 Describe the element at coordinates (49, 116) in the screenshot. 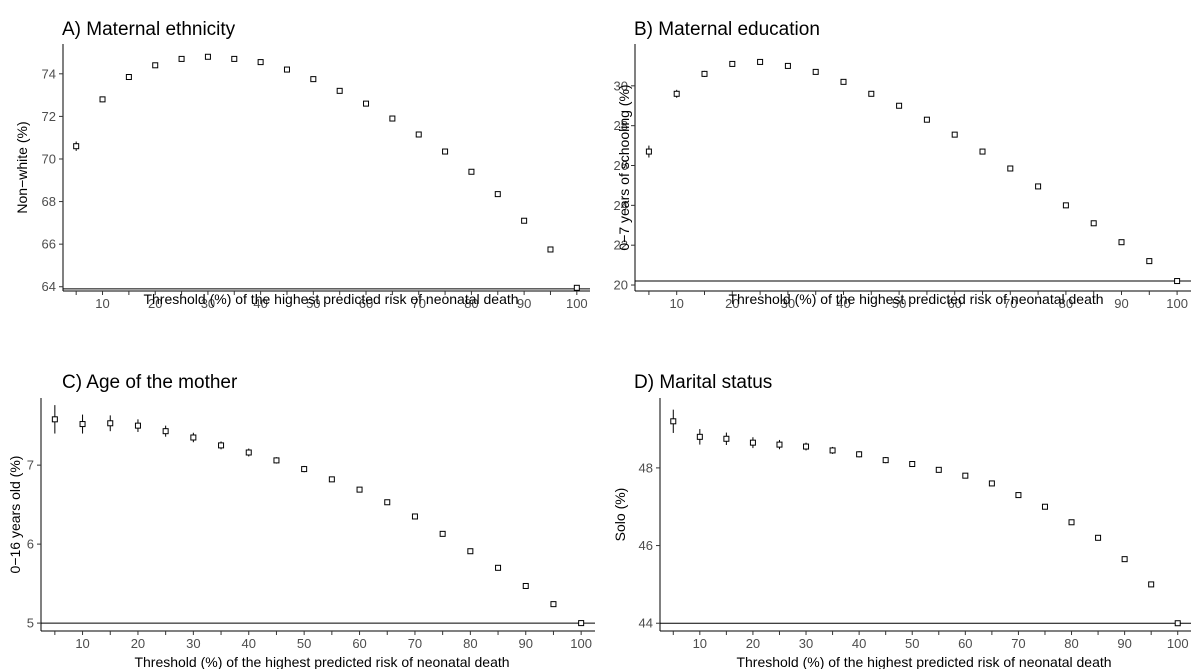

I see `y-tick-label: 72` at that location.